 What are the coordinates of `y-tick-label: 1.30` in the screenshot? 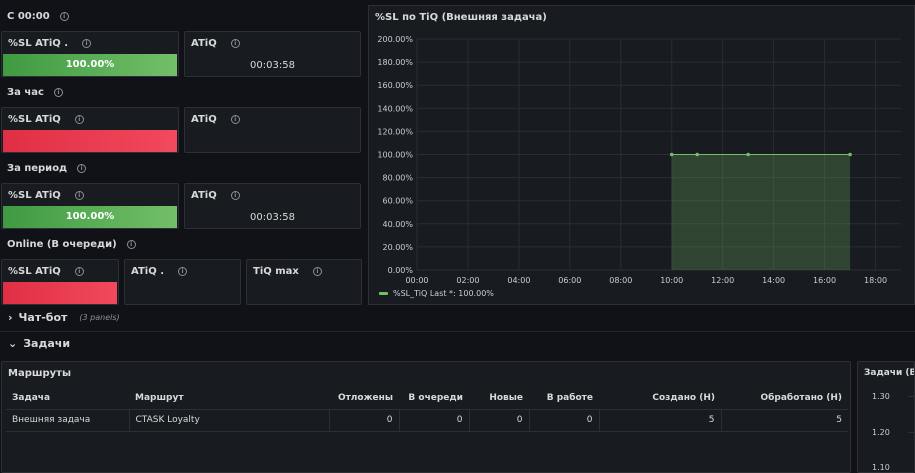 It's located at (881, 396).